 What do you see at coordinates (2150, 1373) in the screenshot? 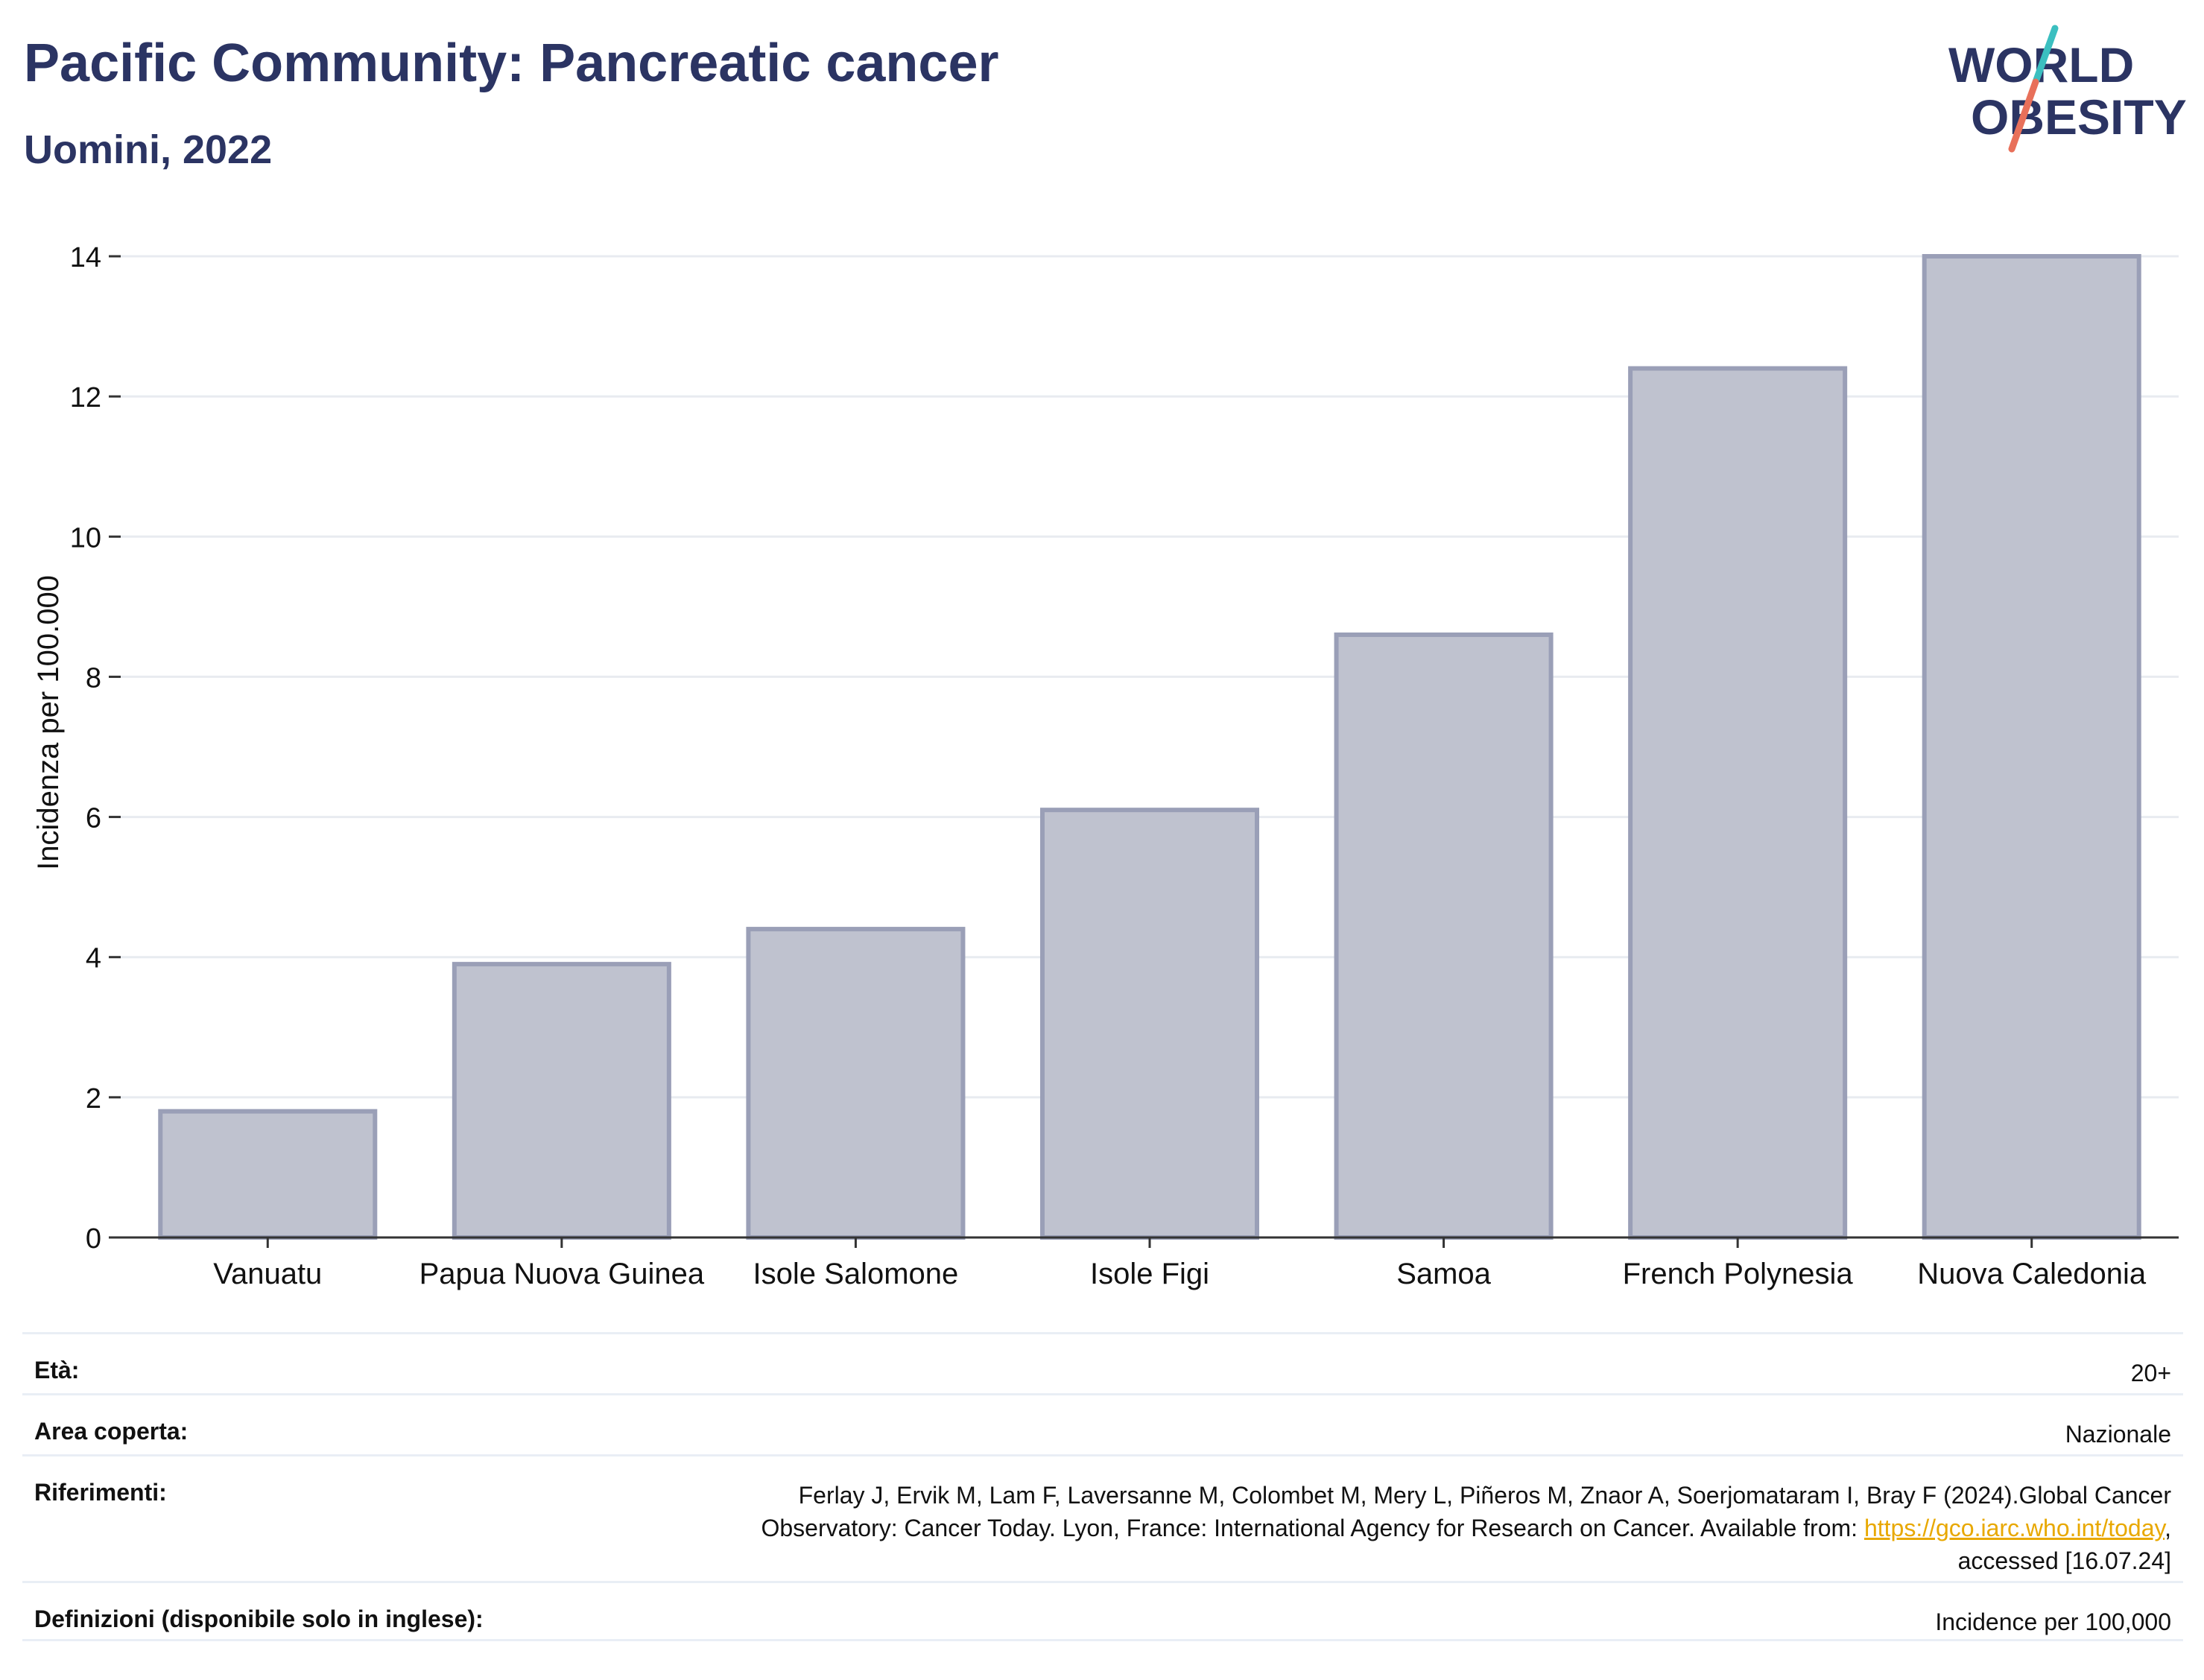
I see `age-value: 20+` at bounding box center [2150, 1373].